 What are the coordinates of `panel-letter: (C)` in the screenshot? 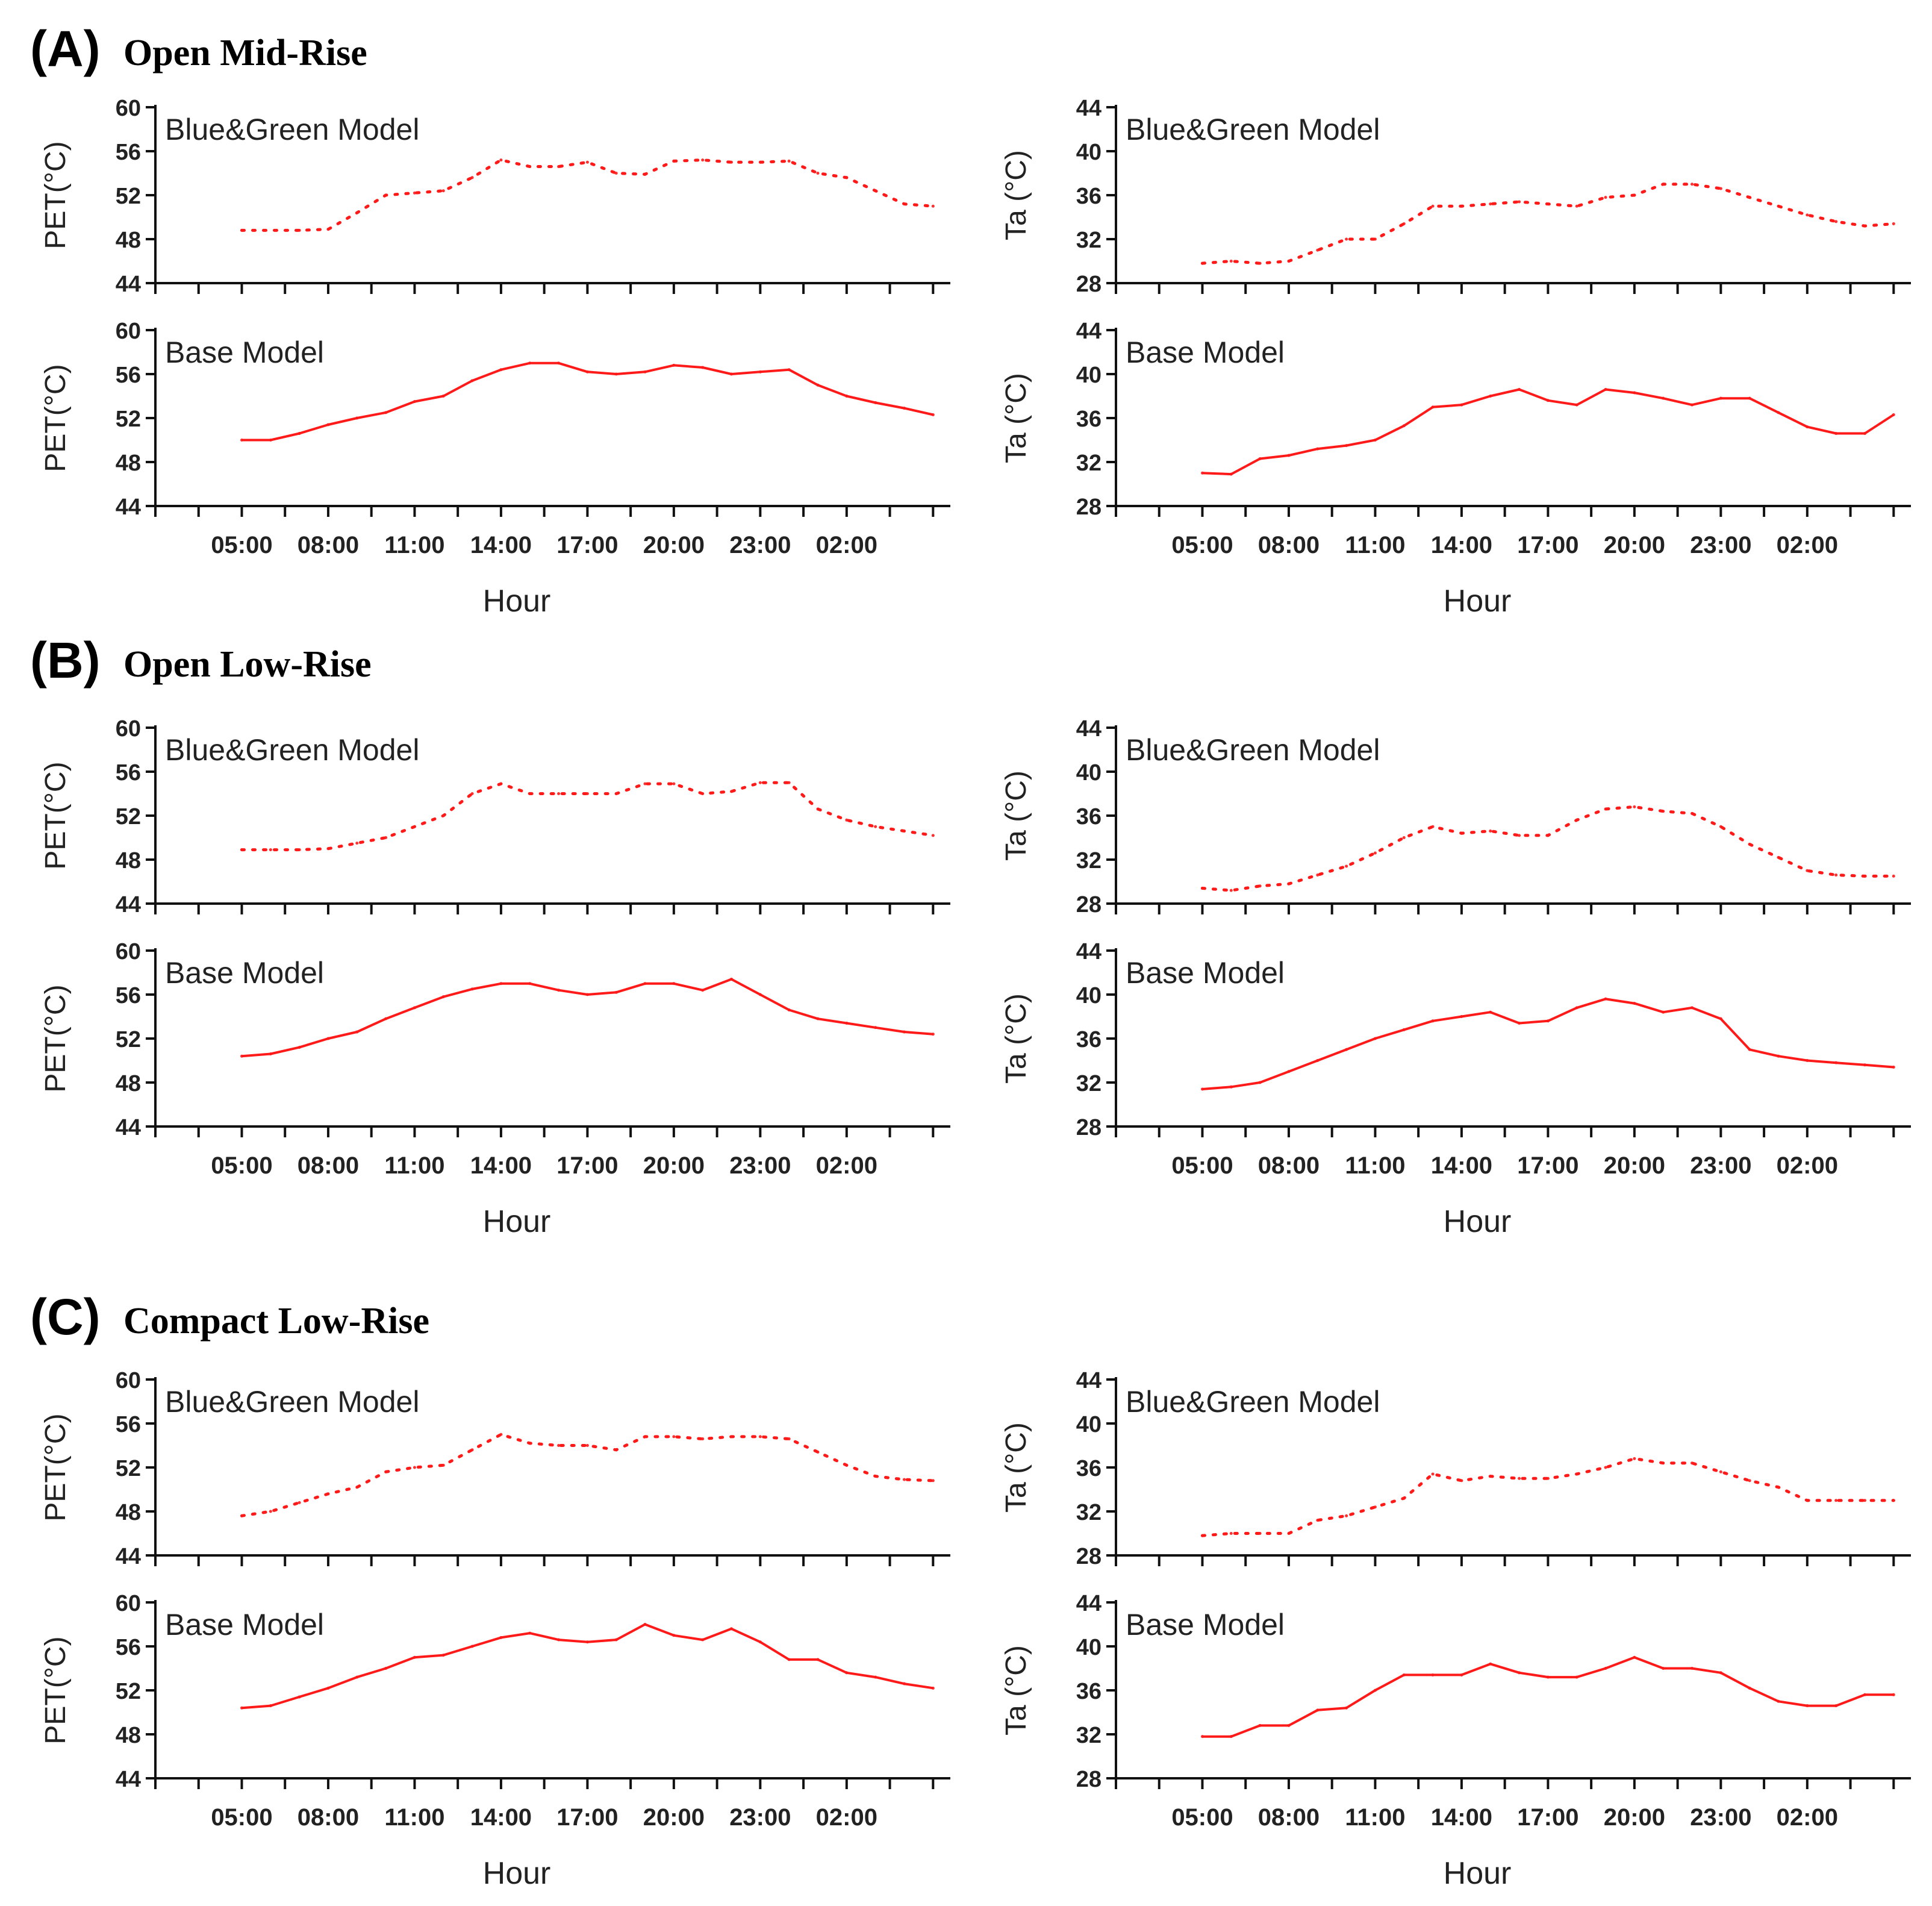 It's located at (65, 1317).